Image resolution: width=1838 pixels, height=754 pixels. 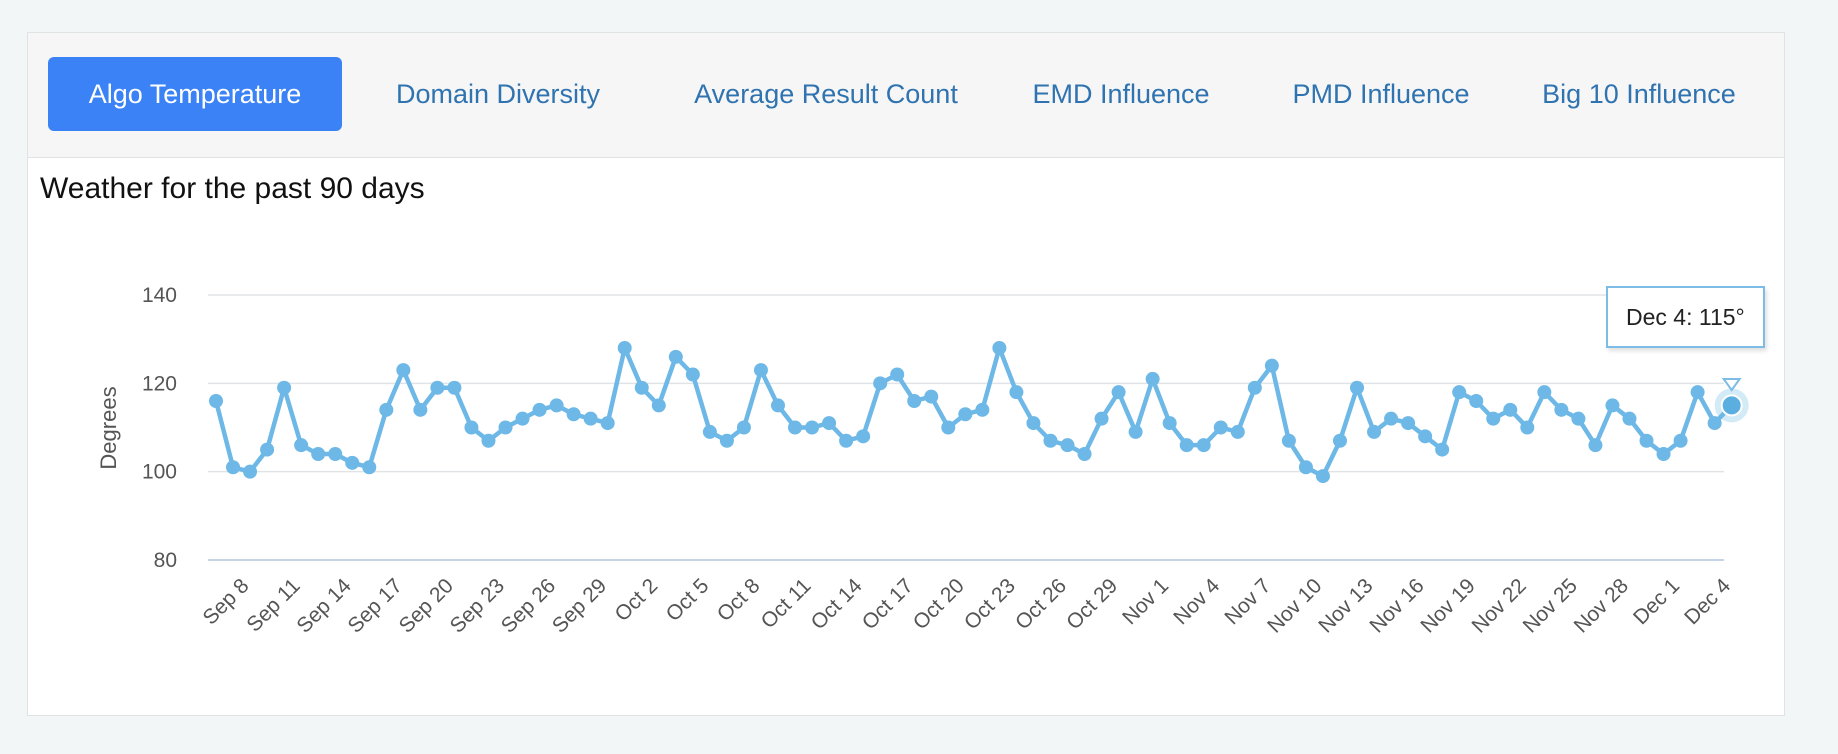 What do you see at coordinates (273, 605) in the screenshot?
I see `x-tick-label: Sep 11` at bounding box center [273, 605].